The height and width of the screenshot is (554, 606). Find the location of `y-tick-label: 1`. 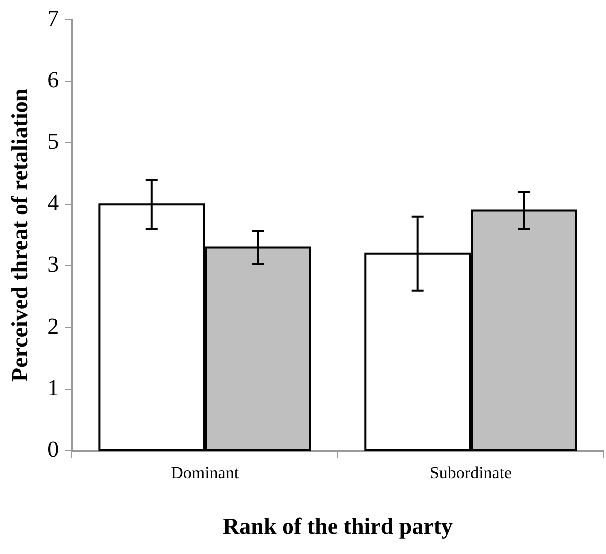

y-tick-label: 1 is located at coordinates (54, 387).